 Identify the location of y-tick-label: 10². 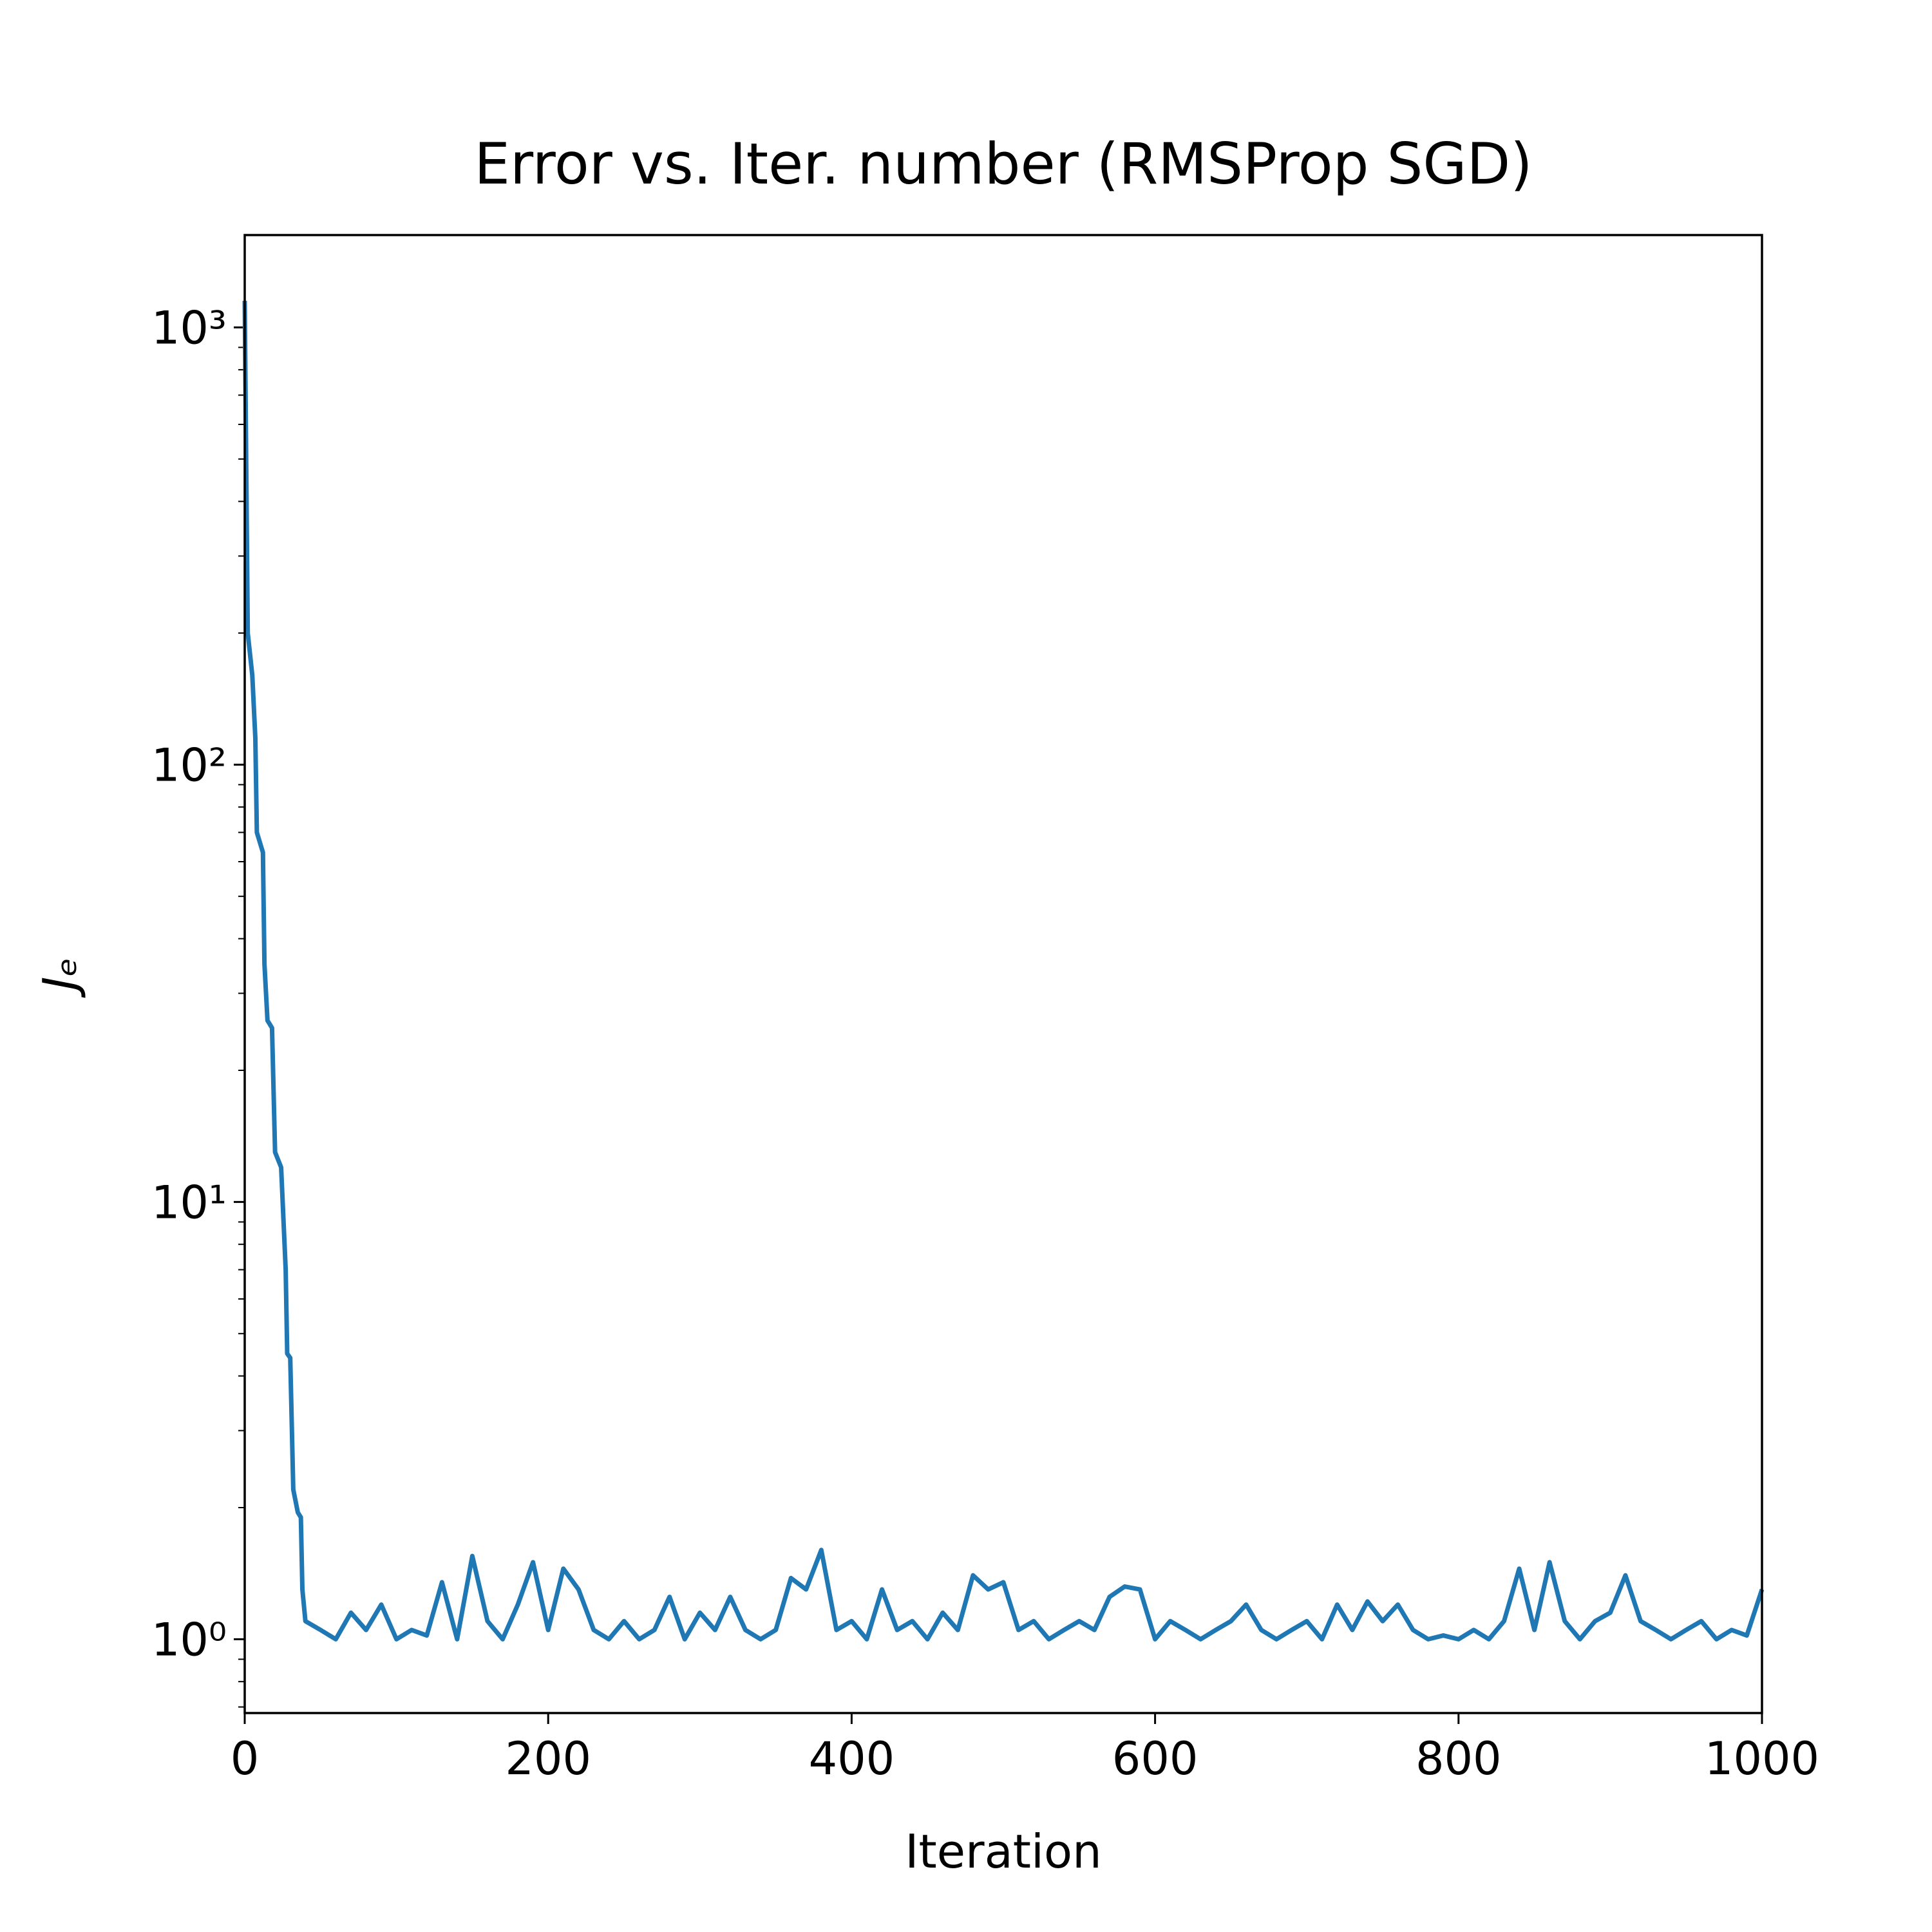
(189, 765).